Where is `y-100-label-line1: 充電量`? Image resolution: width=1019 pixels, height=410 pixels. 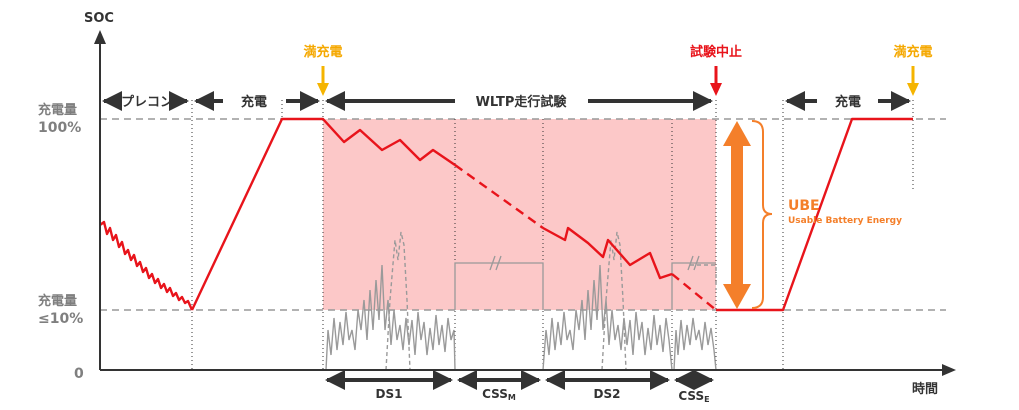 y-100-label-line1: 充電量 is located at coordinates (57, 110).